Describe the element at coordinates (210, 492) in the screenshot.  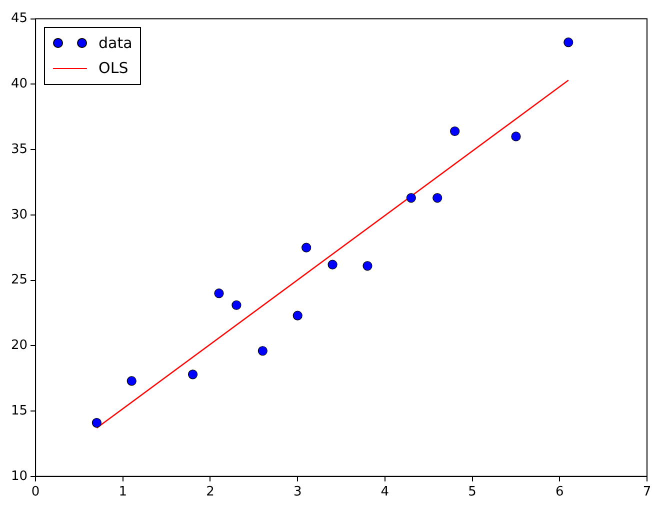
I see `x-tick-label: 2` at that location.